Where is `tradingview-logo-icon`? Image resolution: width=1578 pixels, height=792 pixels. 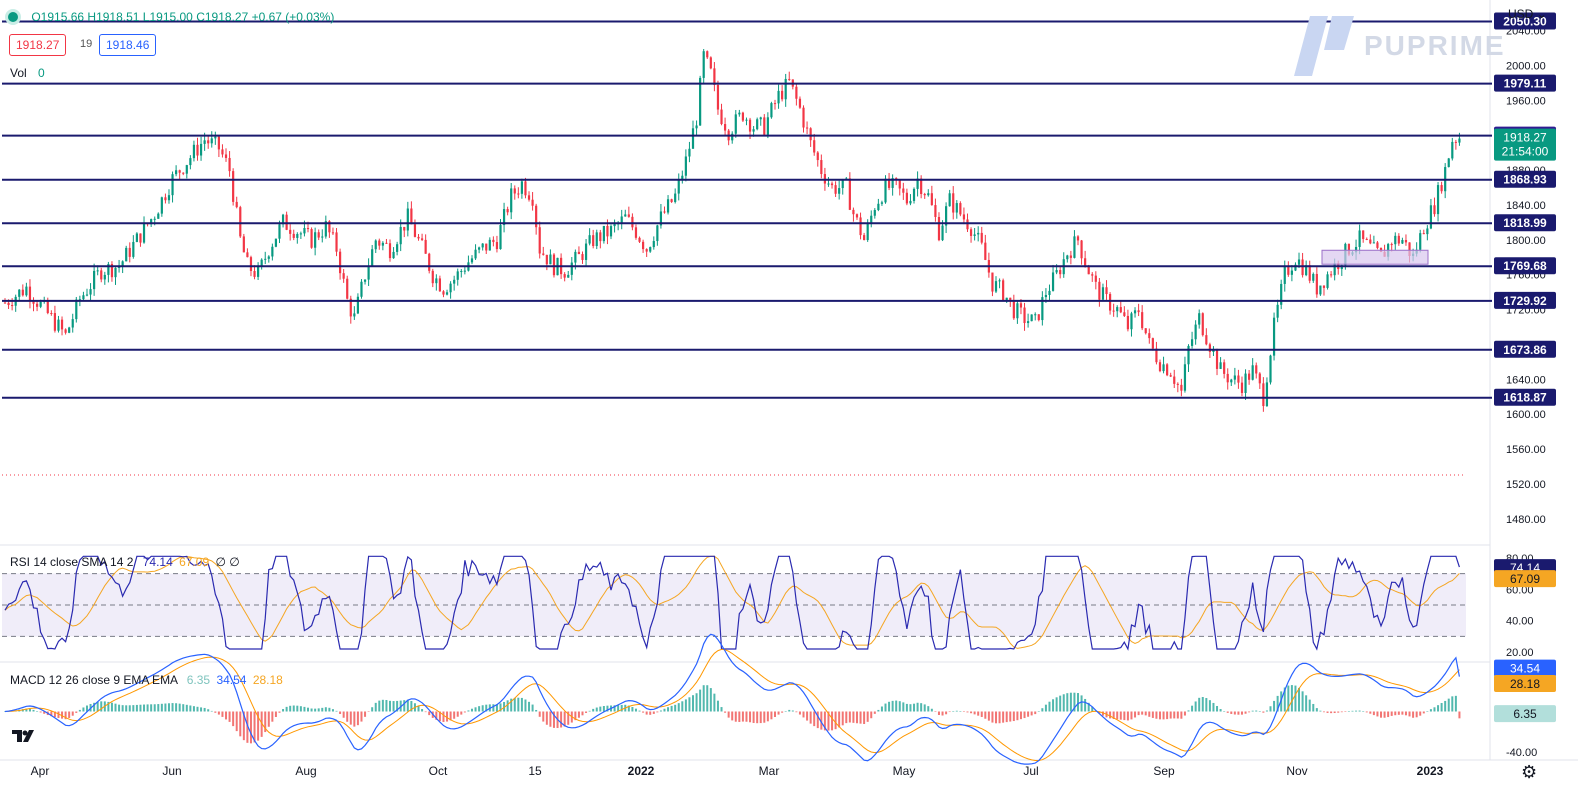 tradingview-logo-icon is located at coordinates (23, 736).